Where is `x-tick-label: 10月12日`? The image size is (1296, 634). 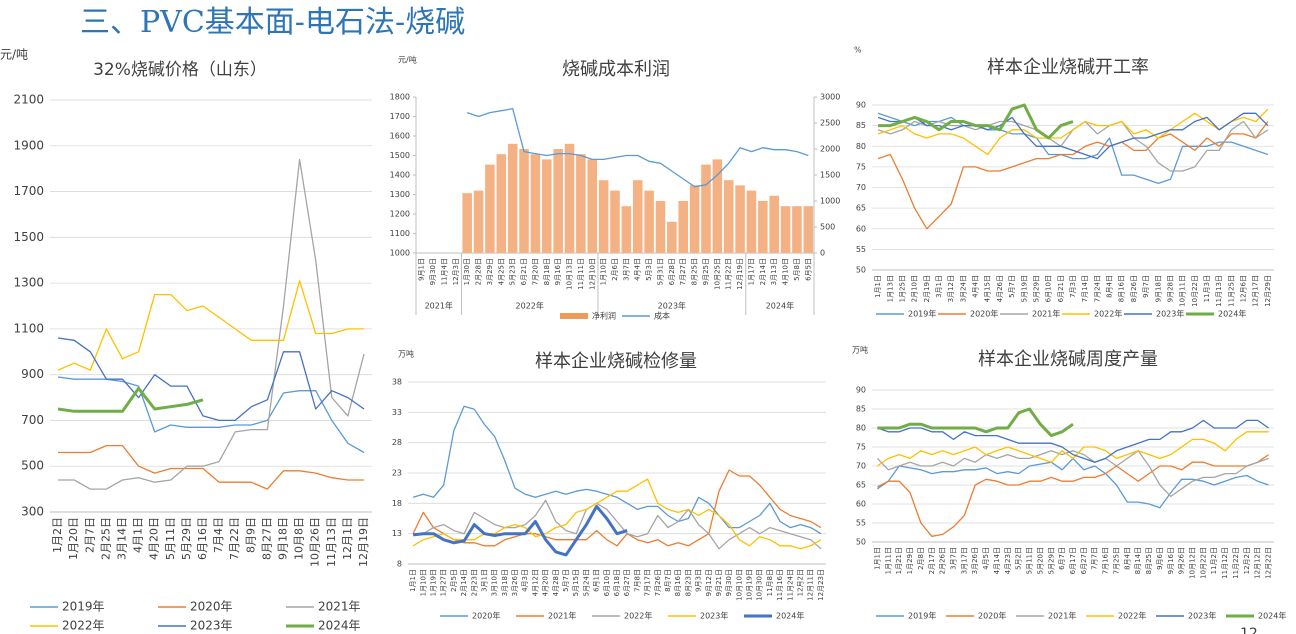
x-tick-label: 10月12日 is located at coordinates (1193, 563).